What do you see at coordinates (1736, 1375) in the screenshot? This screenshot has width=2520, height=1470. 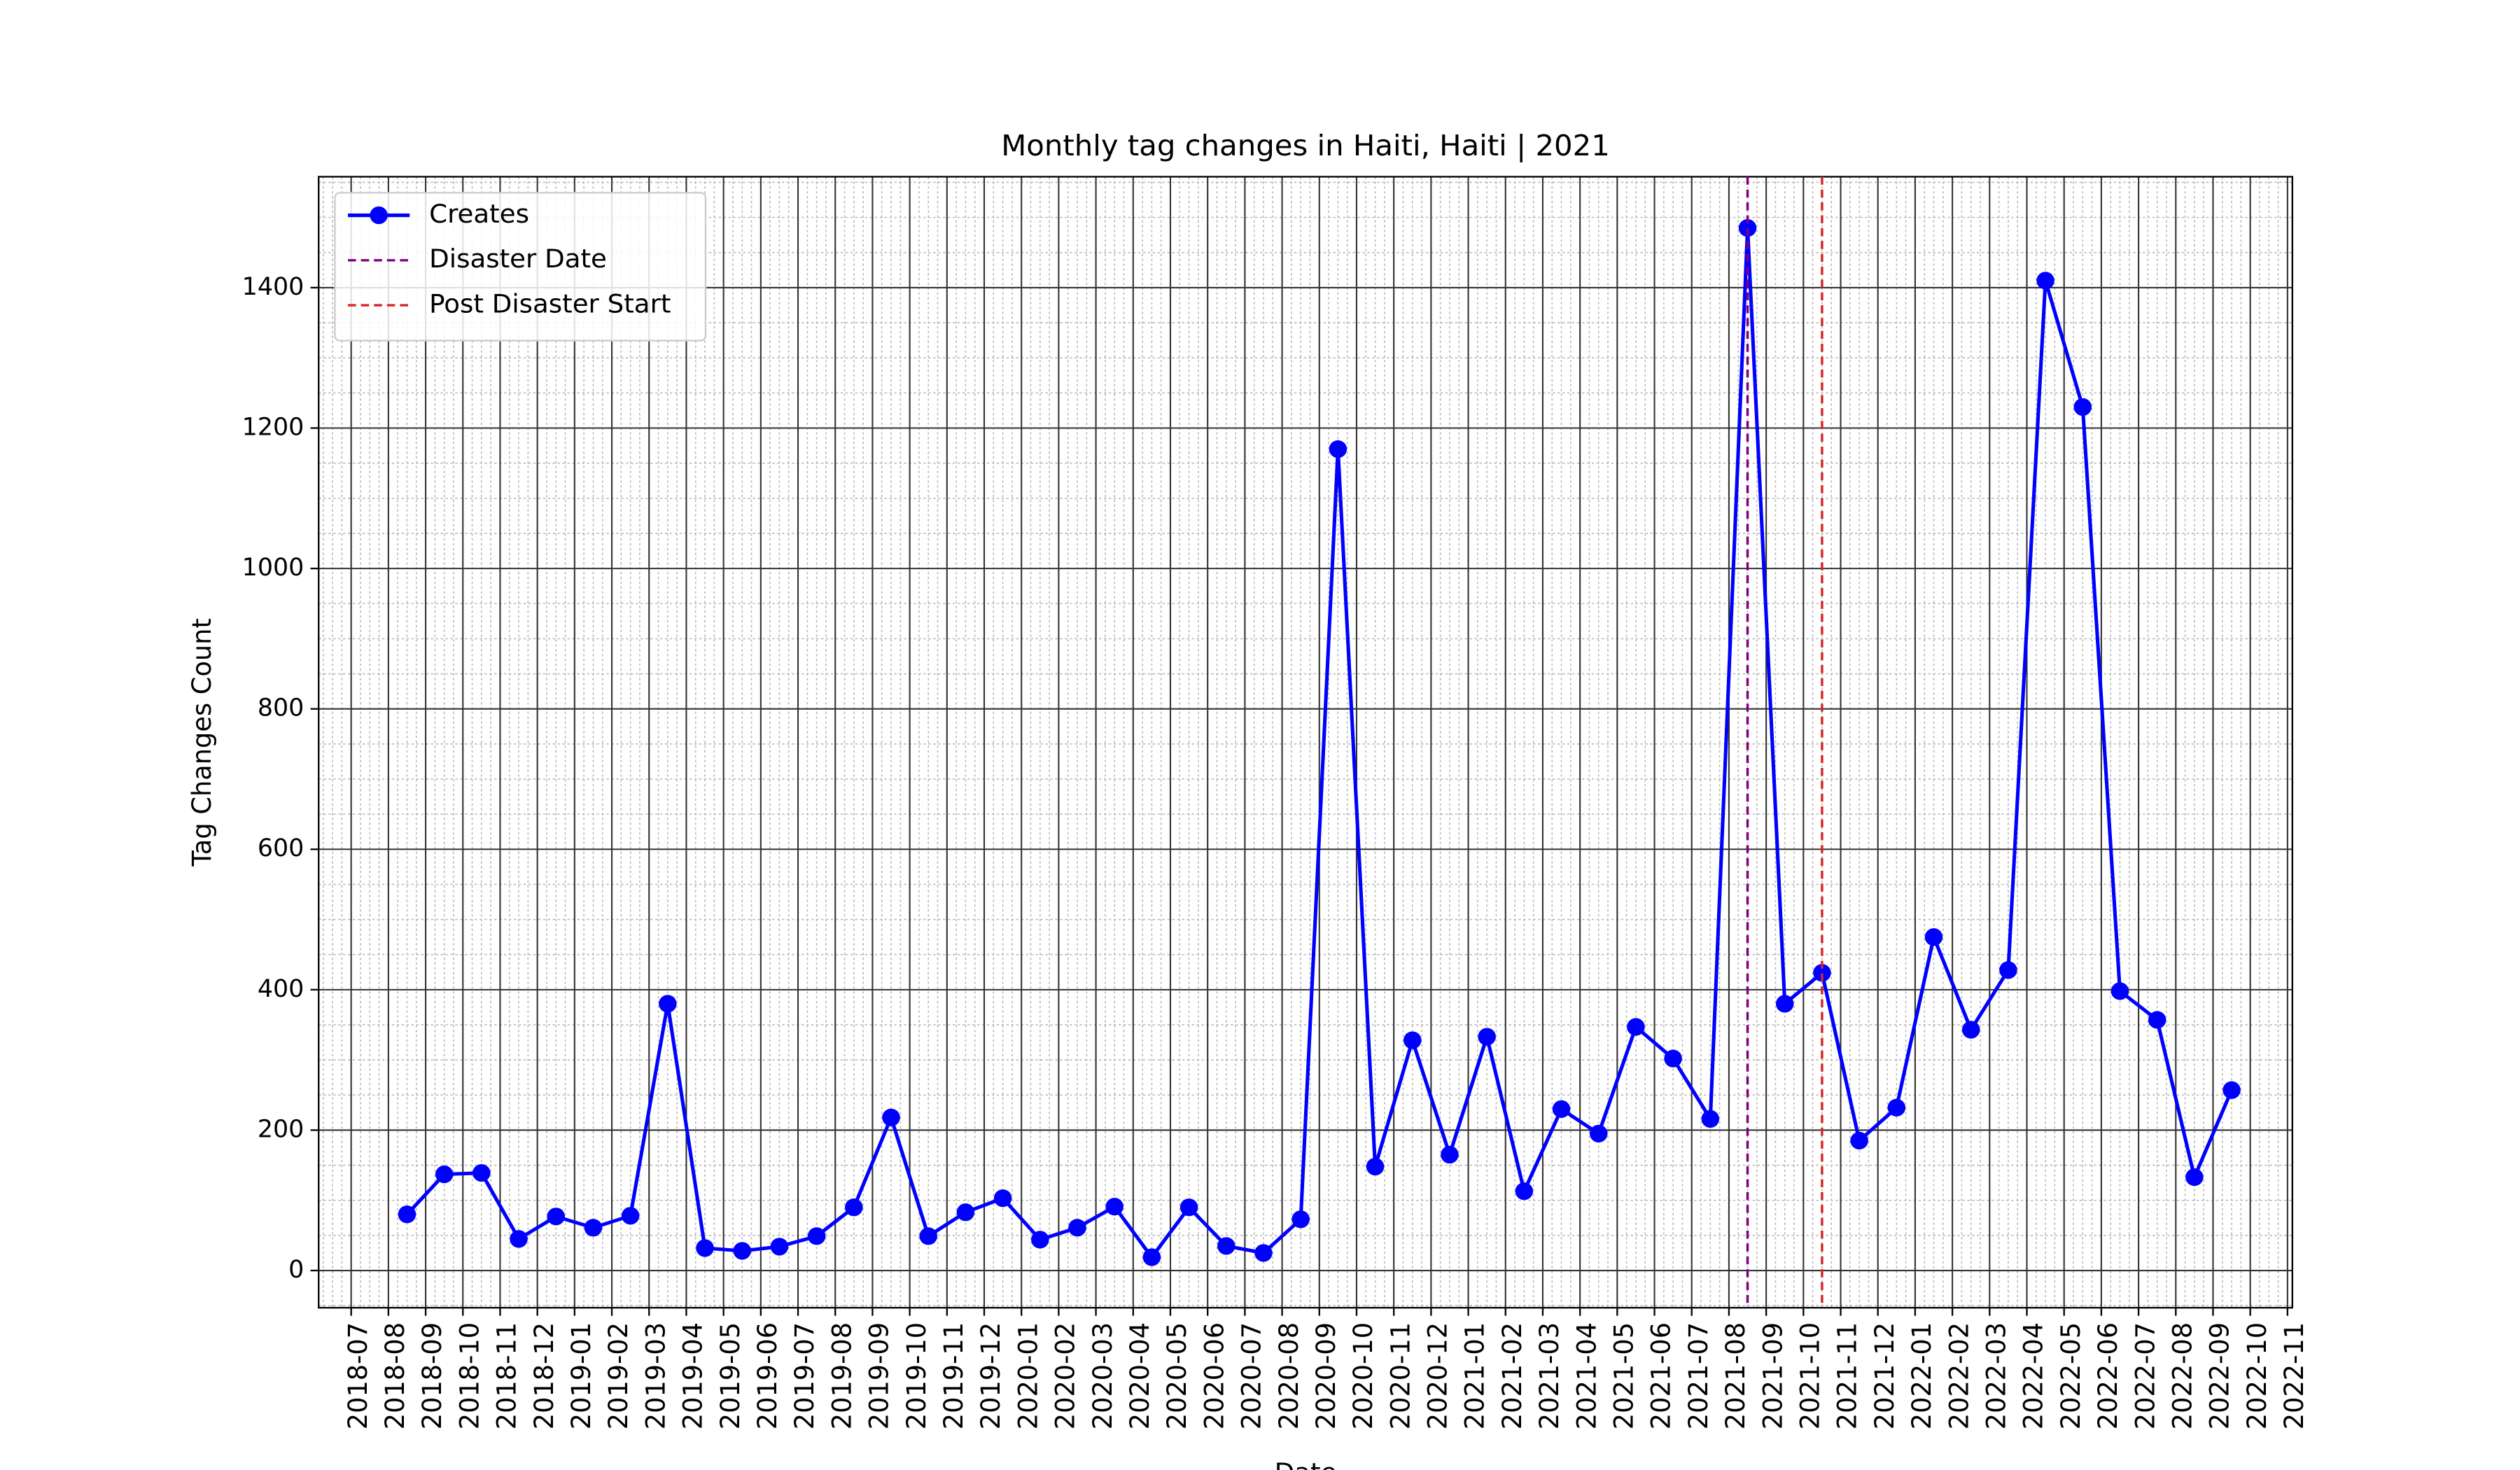 I see `x-tick-label: 2021-08` at bounding box center [1736, 1375].